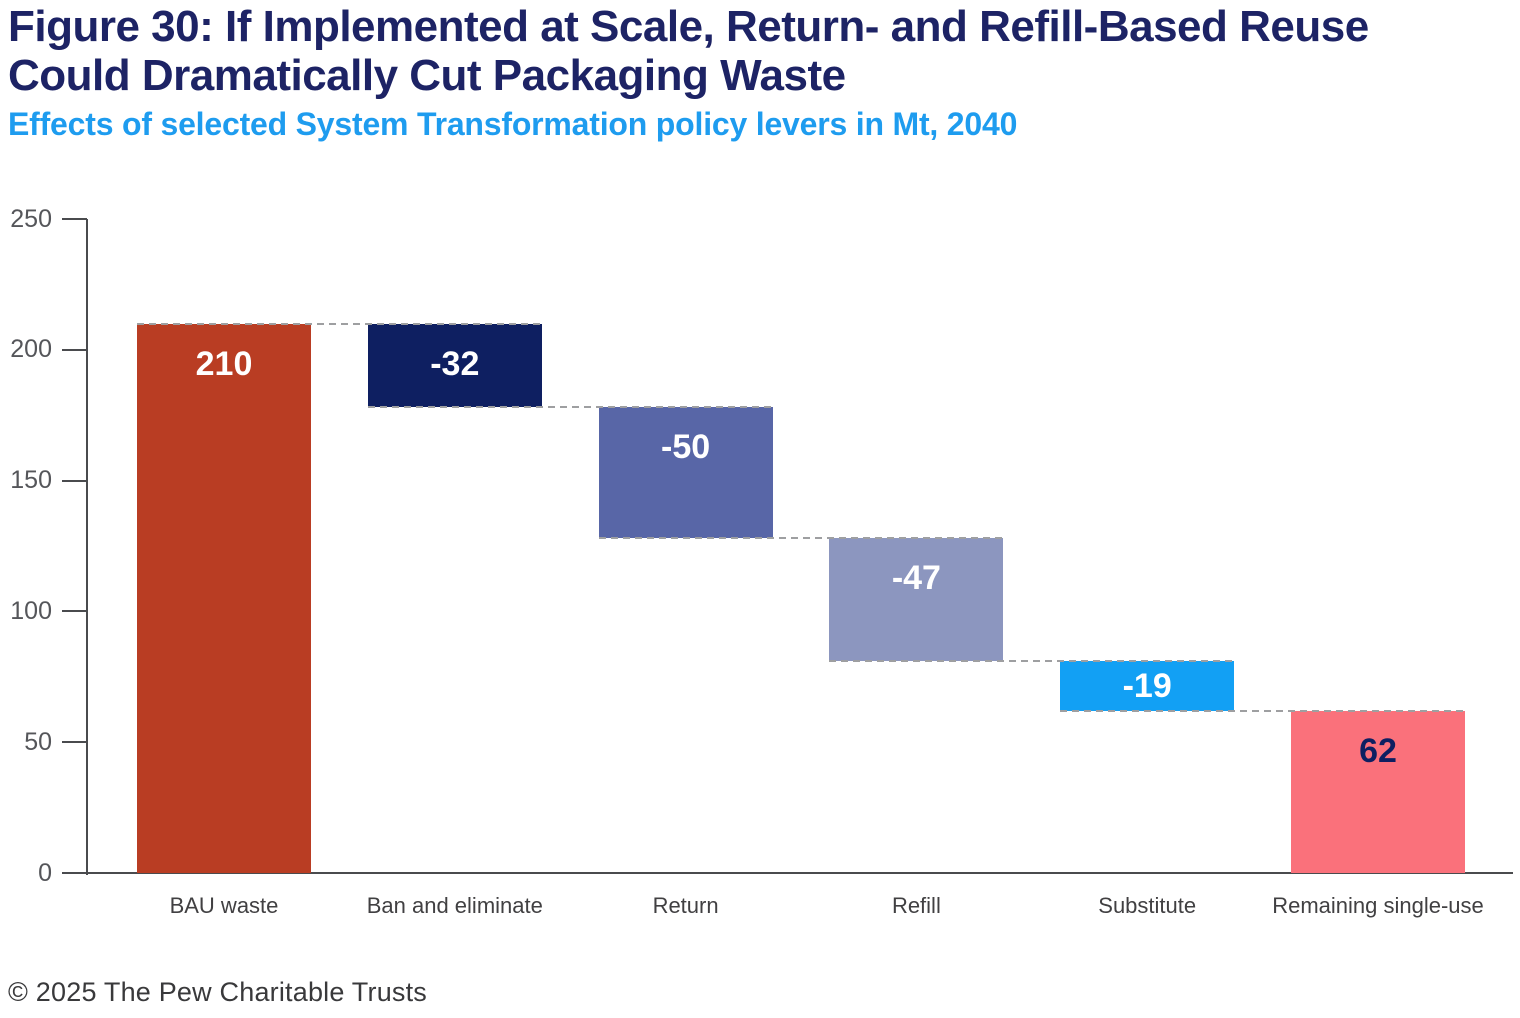  I want to click on category-label-refill: Refill, so click(916, 905).